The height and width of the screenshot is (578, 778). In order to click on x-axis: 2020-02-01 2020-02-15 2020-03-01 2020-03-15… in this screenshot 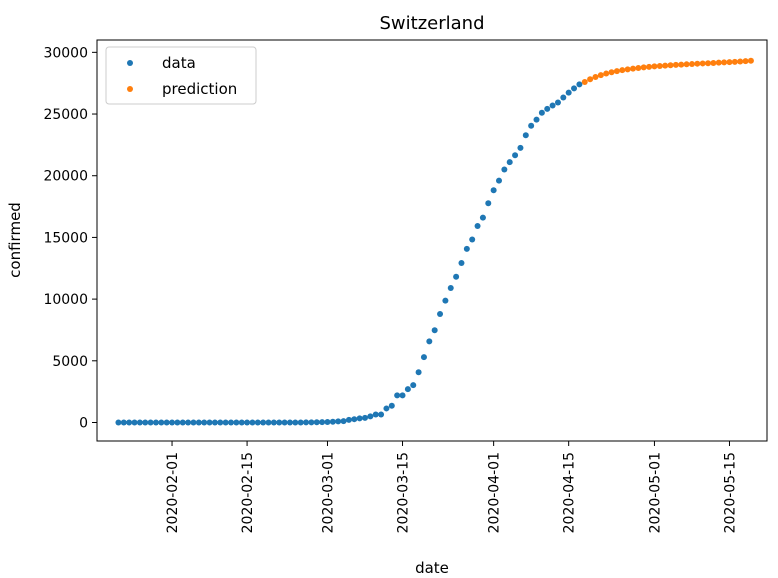, I will do `click(451, 487)`.